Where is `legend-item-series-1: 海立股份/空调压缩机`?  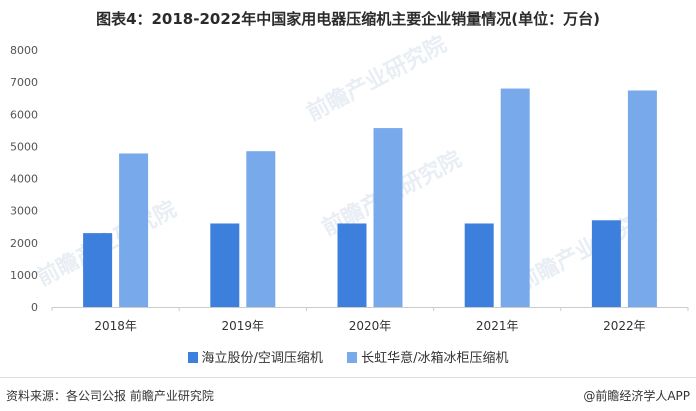 legend-item-series-1: 海立股份/空调压缩机 is located at coordinates (255, 356).